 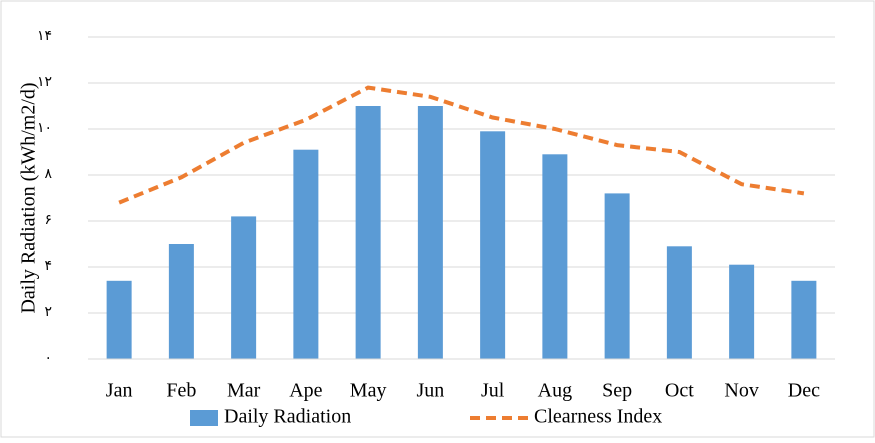 What do you see at coordinates (804, 391) in the screenshot?
I see `x-tick-label: Dec` at bounding box center [804, 391].